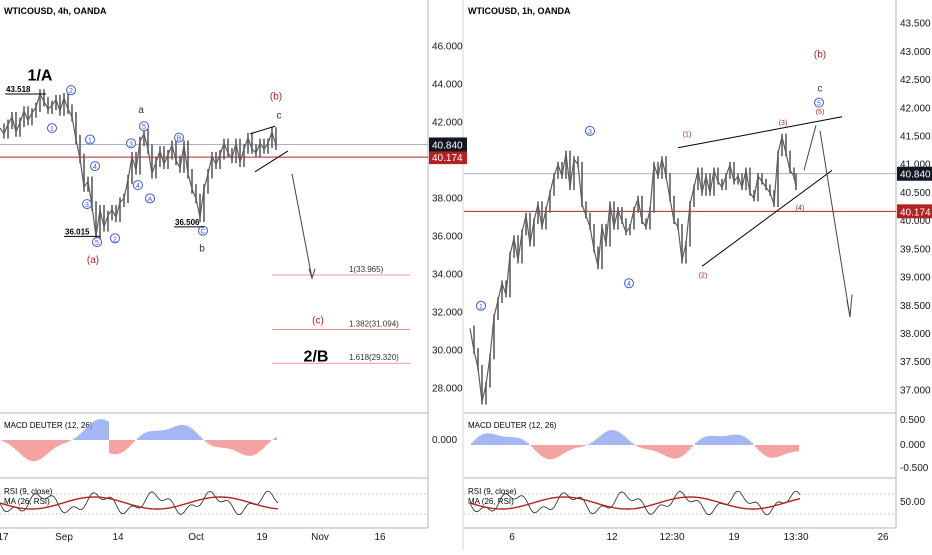  I want to click on wave-label: (4), so click(800, 208).